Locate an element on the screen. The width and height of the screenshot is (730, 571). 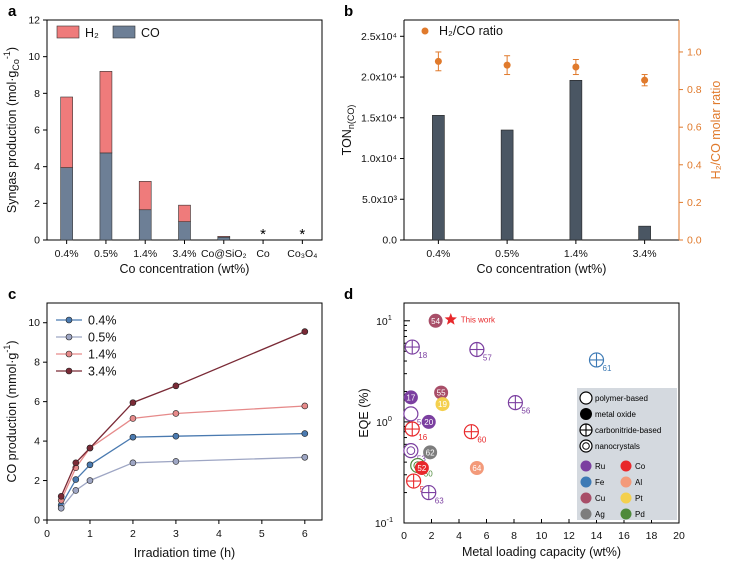
y-axis-label-left-sub: n(CO) is located at coordinates (351, 117).